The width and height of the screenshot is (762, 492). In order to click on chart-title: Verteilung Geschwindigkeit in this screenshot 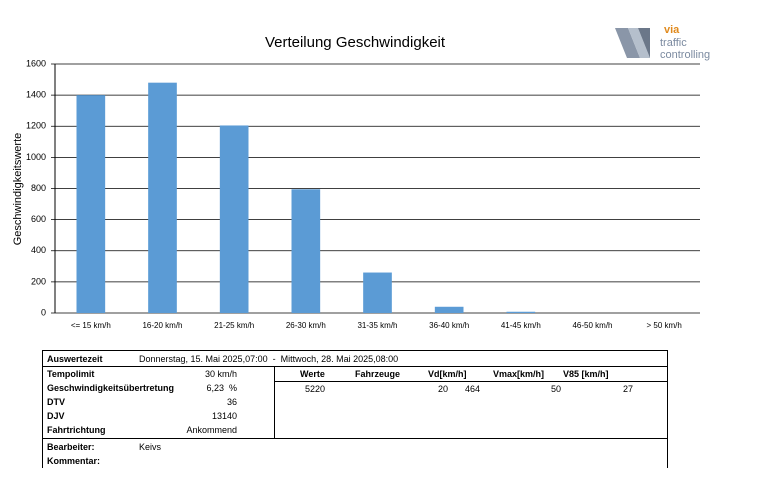, I will do `click(355, 42)`.